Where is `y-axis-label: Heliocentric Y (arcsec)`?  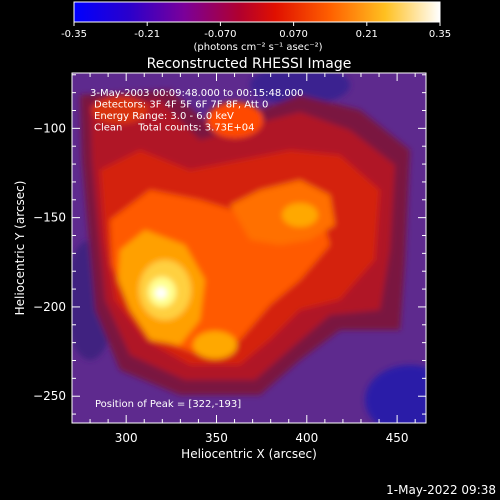 y-axis-label: Heliocentric Y (arcsec) is located at coordinates (20, 248).